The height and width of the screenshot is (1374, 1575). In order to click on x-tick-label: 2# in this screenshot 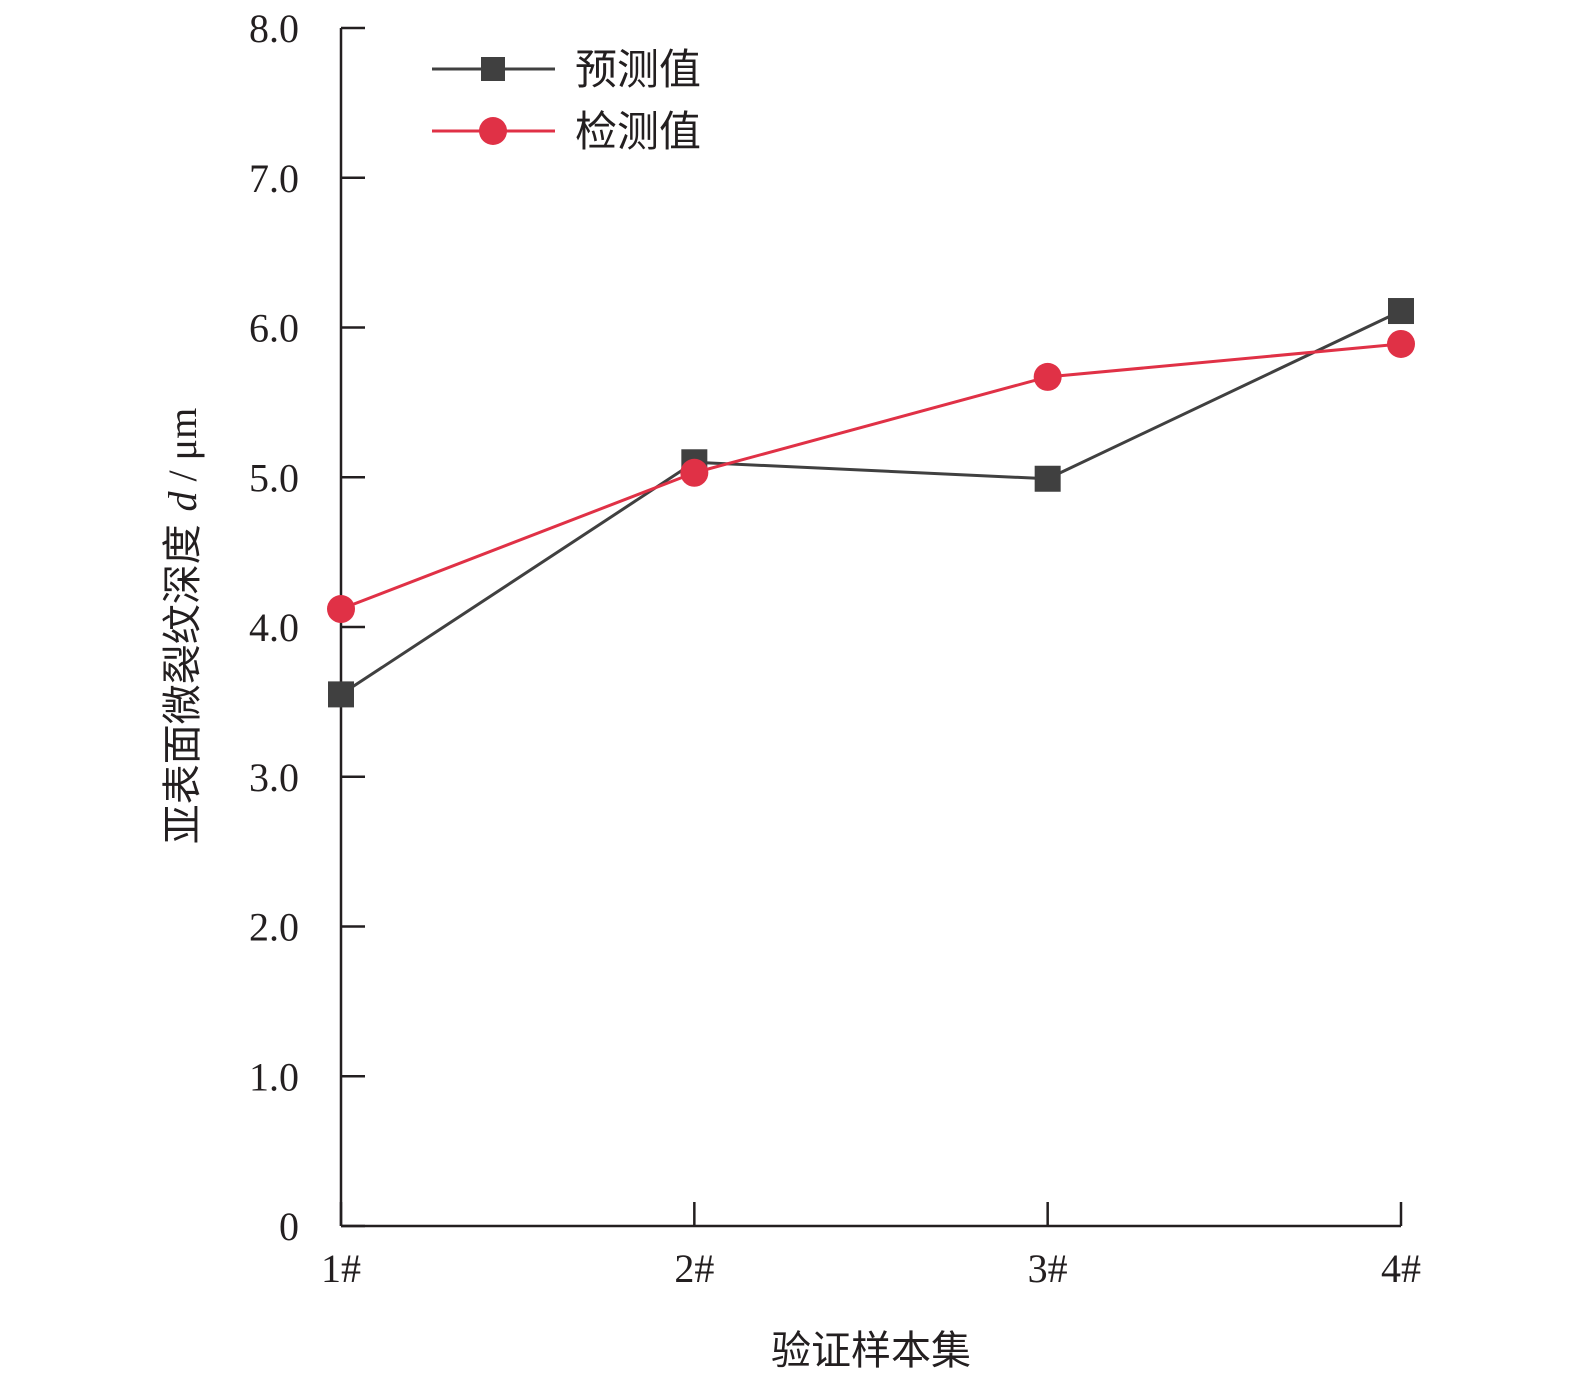, I will do `click(694, 1268)`.